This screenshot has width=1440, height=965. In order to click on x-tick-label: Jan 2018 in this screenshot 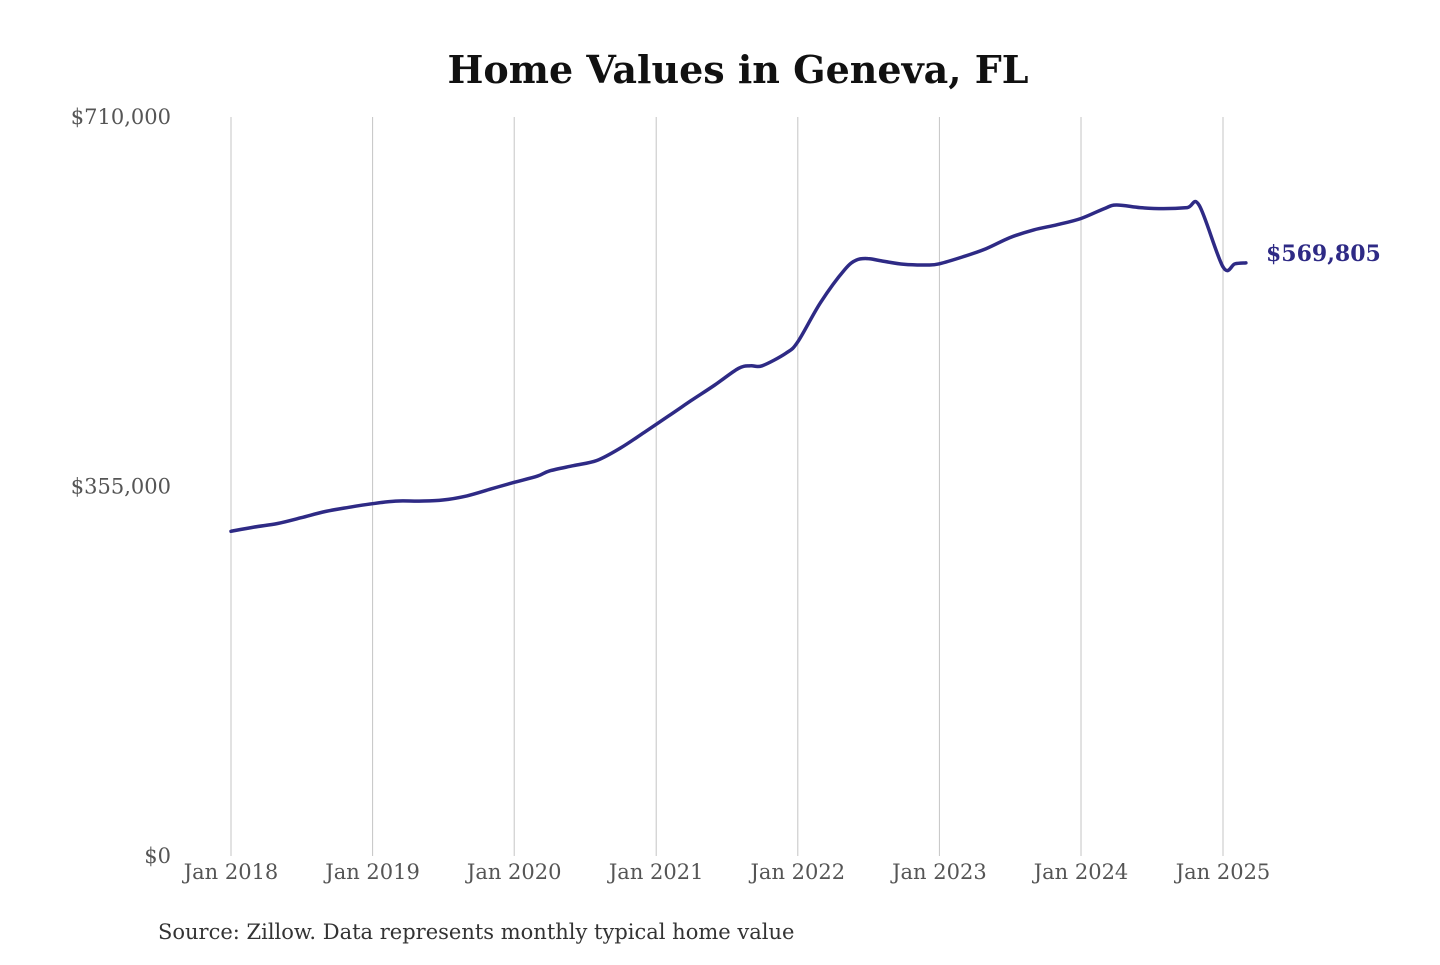, I will do `click(230, 872)`.